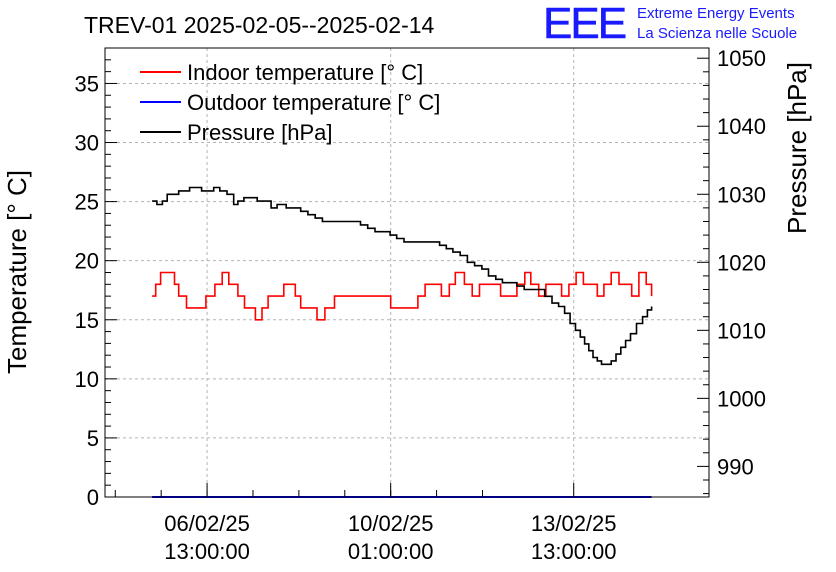  I want to click on logo-line1: Extreme Energy Events, so click(716, 13).